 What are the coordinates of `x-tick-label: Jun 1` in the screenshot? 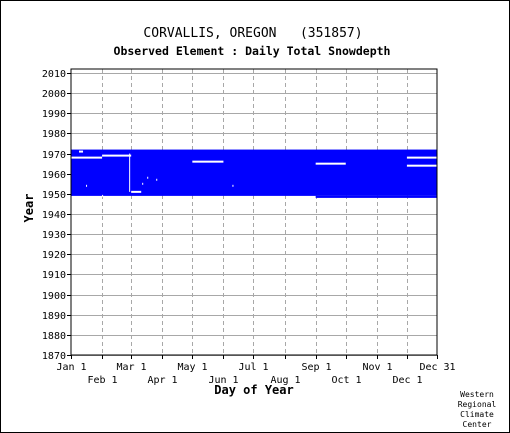 It's located at (223, 380).